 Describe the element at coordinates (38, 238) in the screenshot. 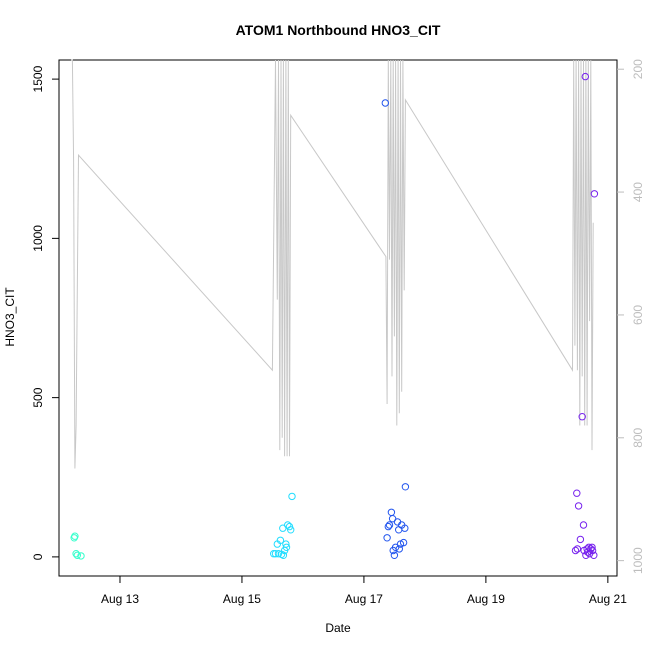

I see `y-tick-label-2: 1000` at that location.